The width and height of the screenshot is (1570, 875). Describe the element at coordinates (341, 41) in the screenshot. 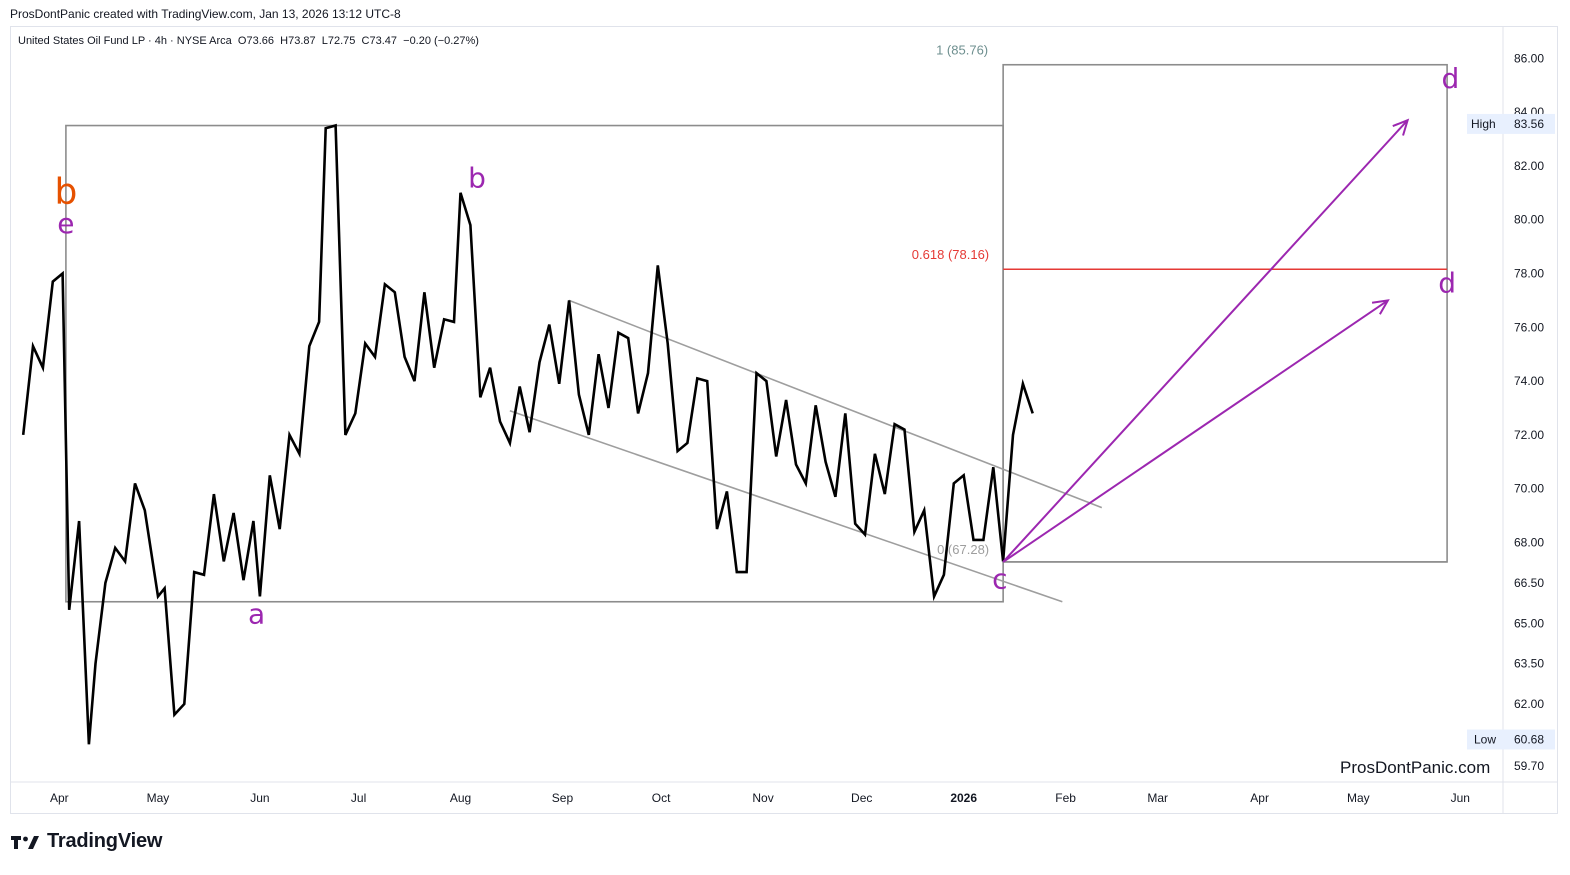

I see `low-value: 72.75` at that location.